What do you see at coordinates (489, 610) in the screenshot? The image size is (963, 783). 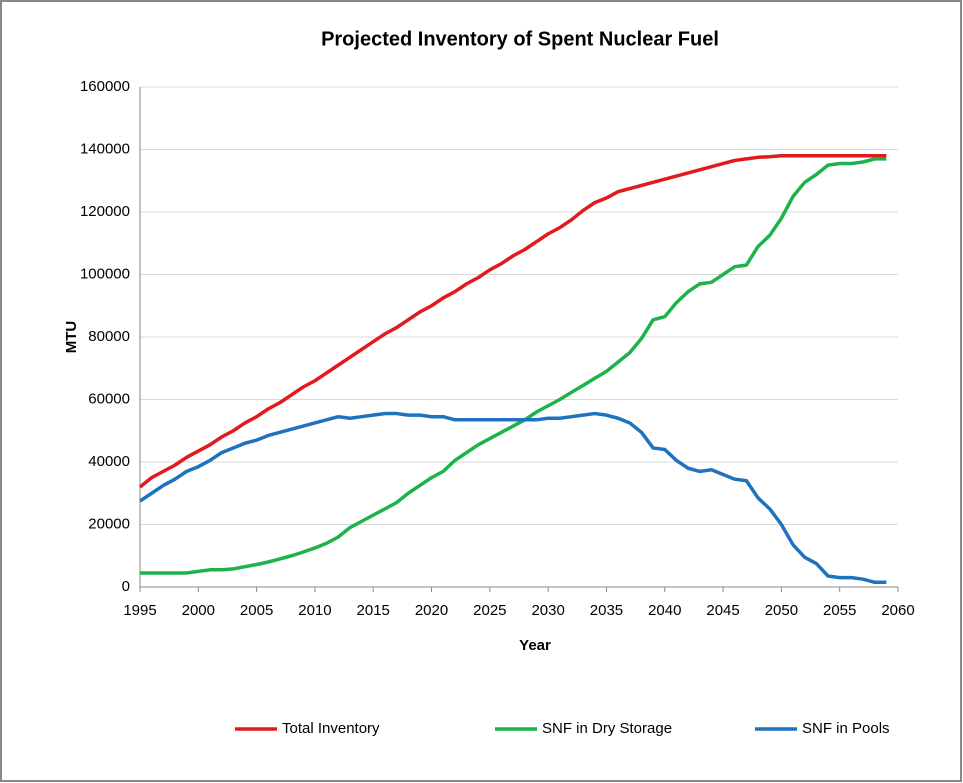 I see `x-tick-label: 2025` at bounding box center [489, 610].